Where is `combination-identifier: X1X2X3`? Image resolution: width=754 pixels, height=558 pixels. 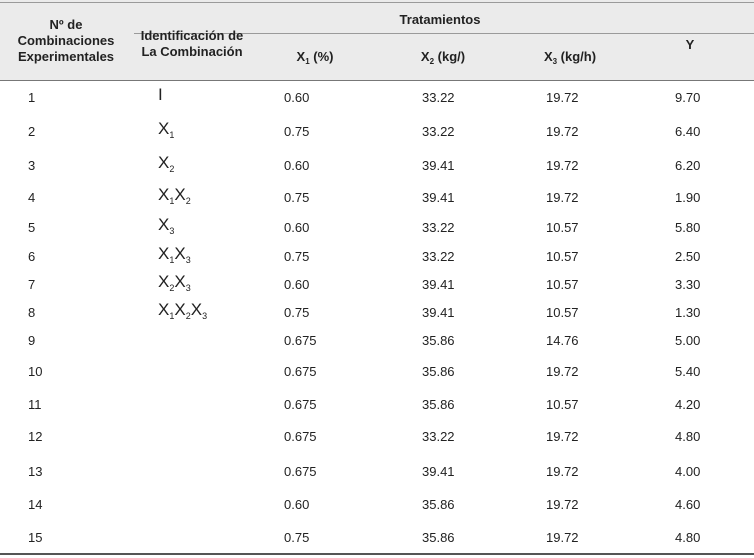
combination-identifier: X1X2X3 is located at coordinates (183, 310).